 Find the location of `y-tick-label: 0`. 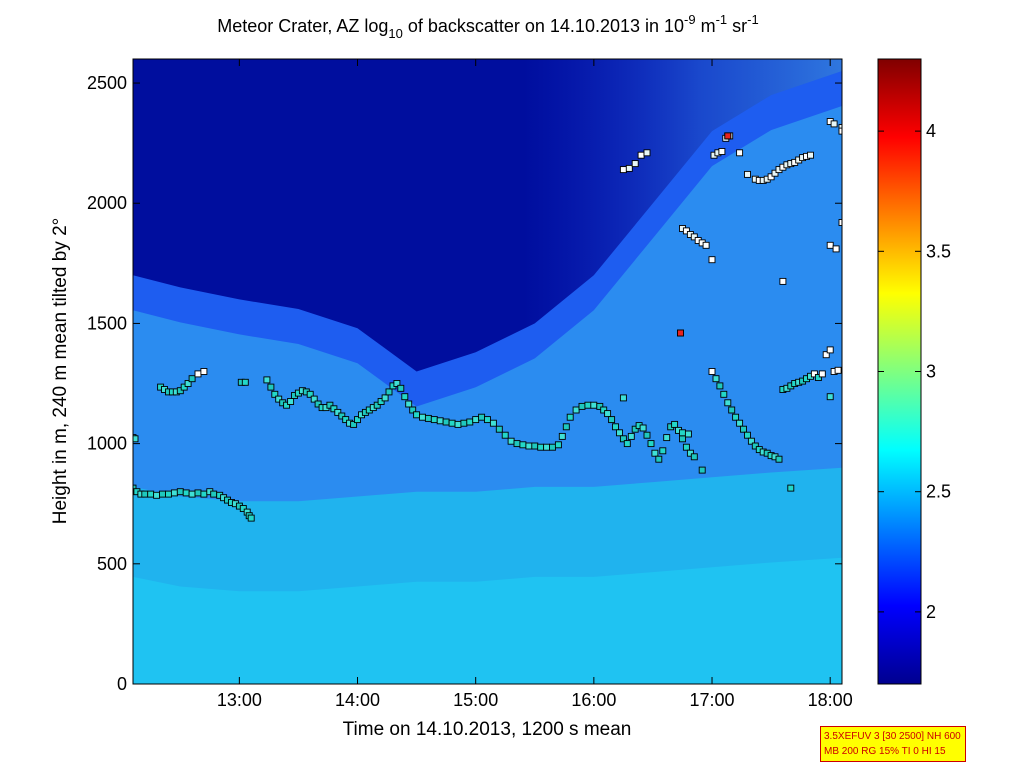

y-tick-label: 0 is located at coordinates (122, 684).